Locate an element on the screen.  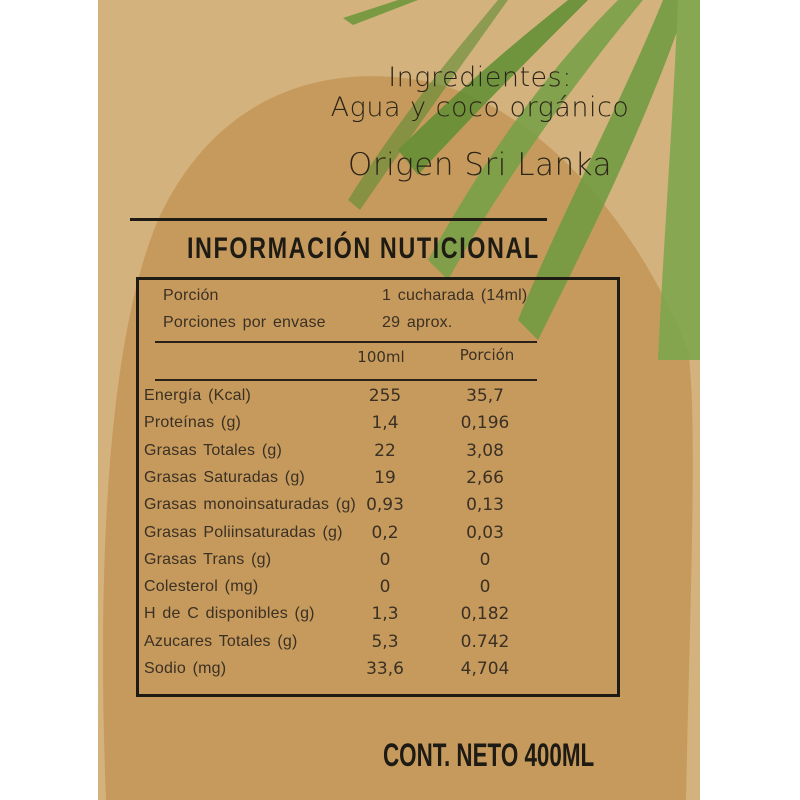
nutrient-value-portion: 0,13 is located at coordinates (485, 505).